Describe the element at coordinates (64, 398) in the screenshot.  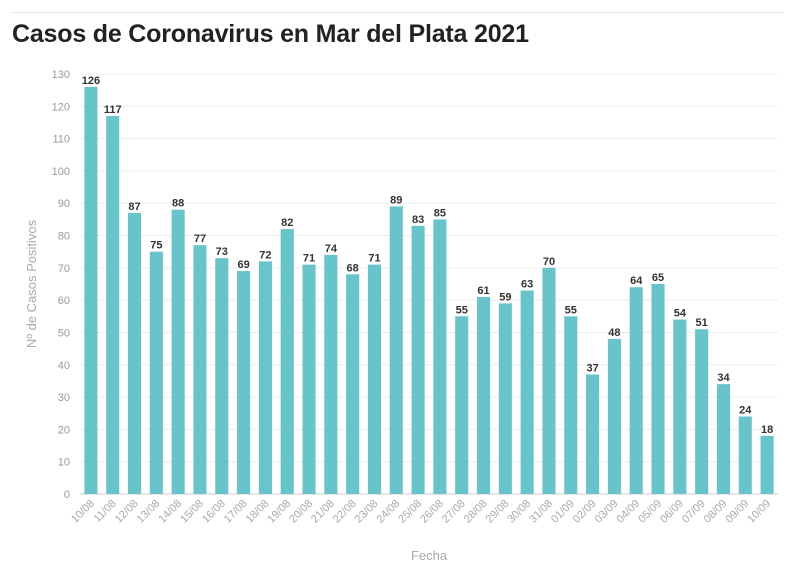
I see `y-tick-label: 30` at that location.